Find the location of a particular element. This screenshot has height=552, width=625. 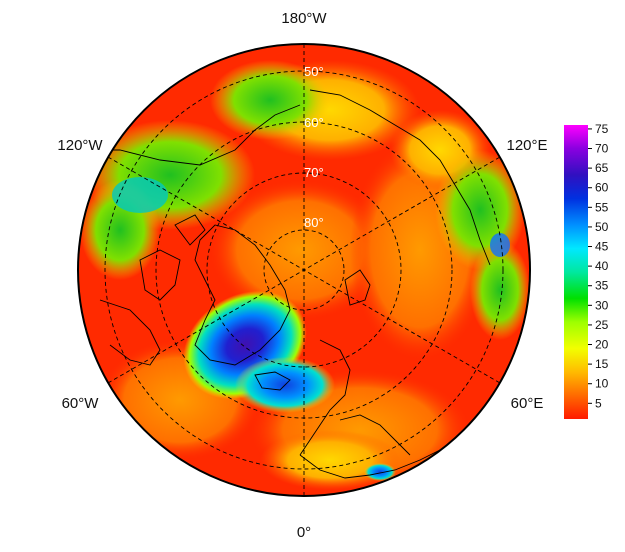

field-scandinavia-patch is located at coordinates (330, 460).